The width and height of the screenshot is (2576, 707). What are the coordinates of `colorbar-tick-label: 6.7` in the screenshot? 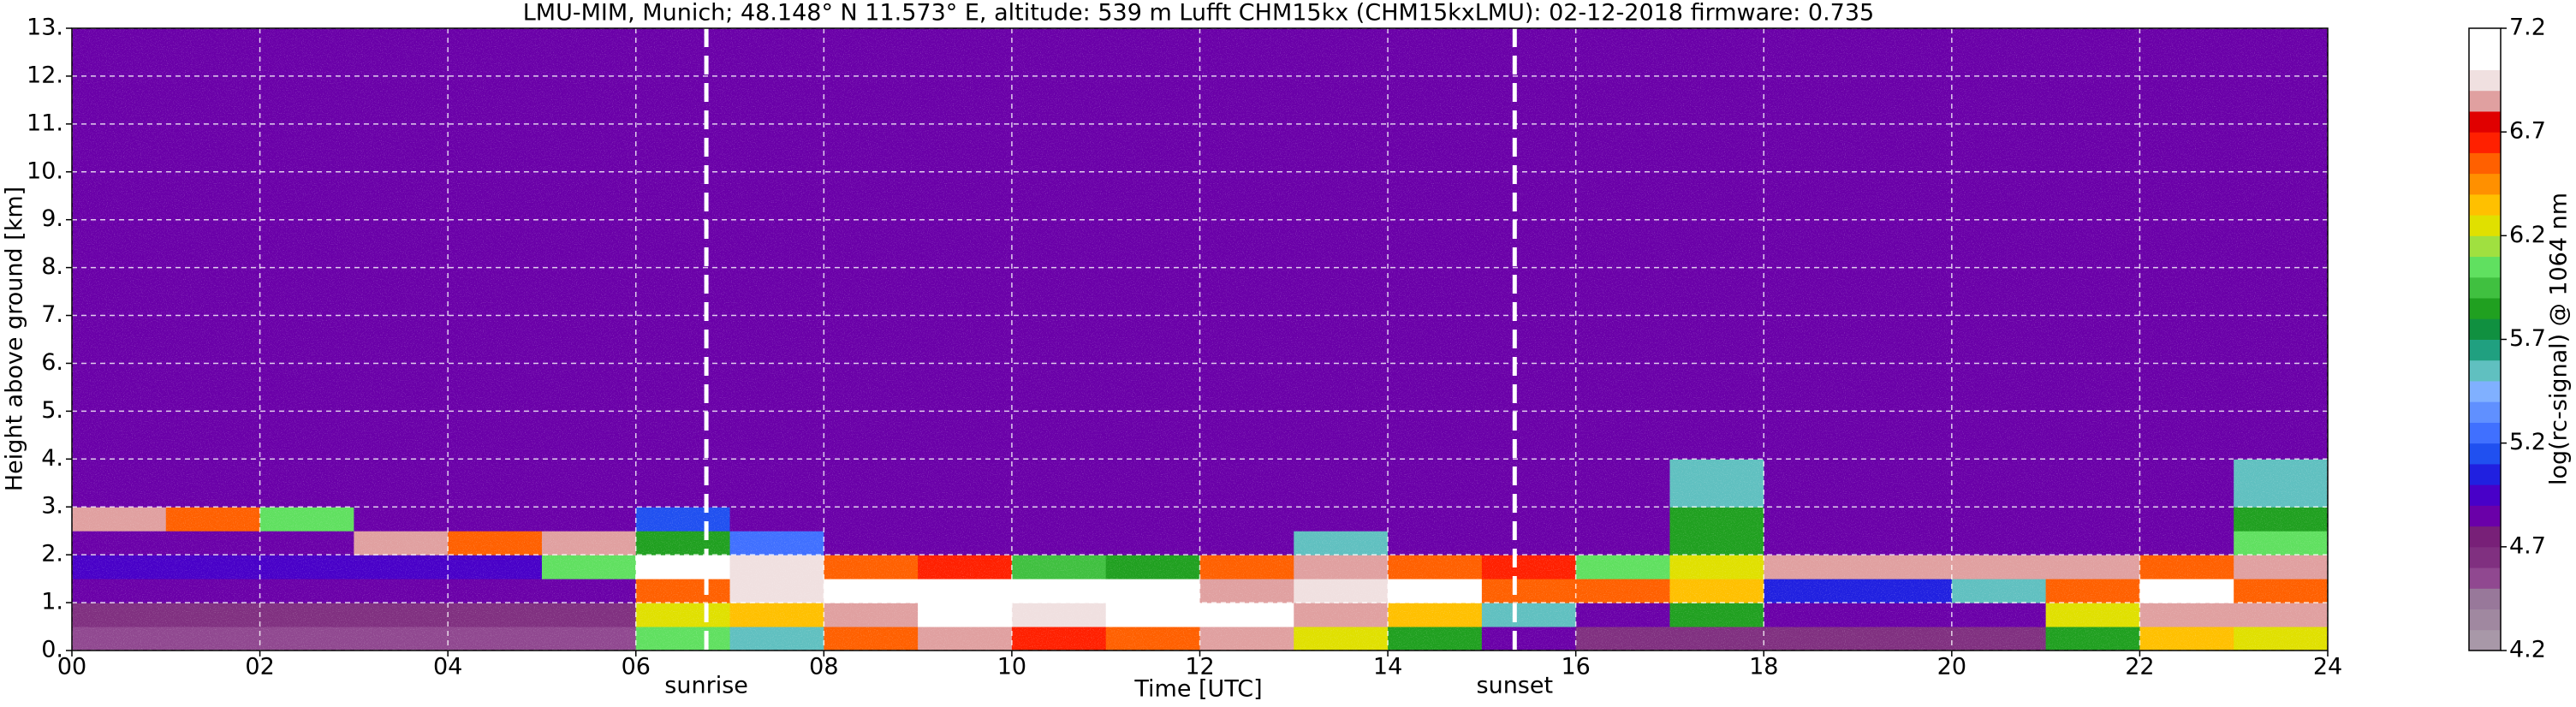 It's located at (2527, 131).